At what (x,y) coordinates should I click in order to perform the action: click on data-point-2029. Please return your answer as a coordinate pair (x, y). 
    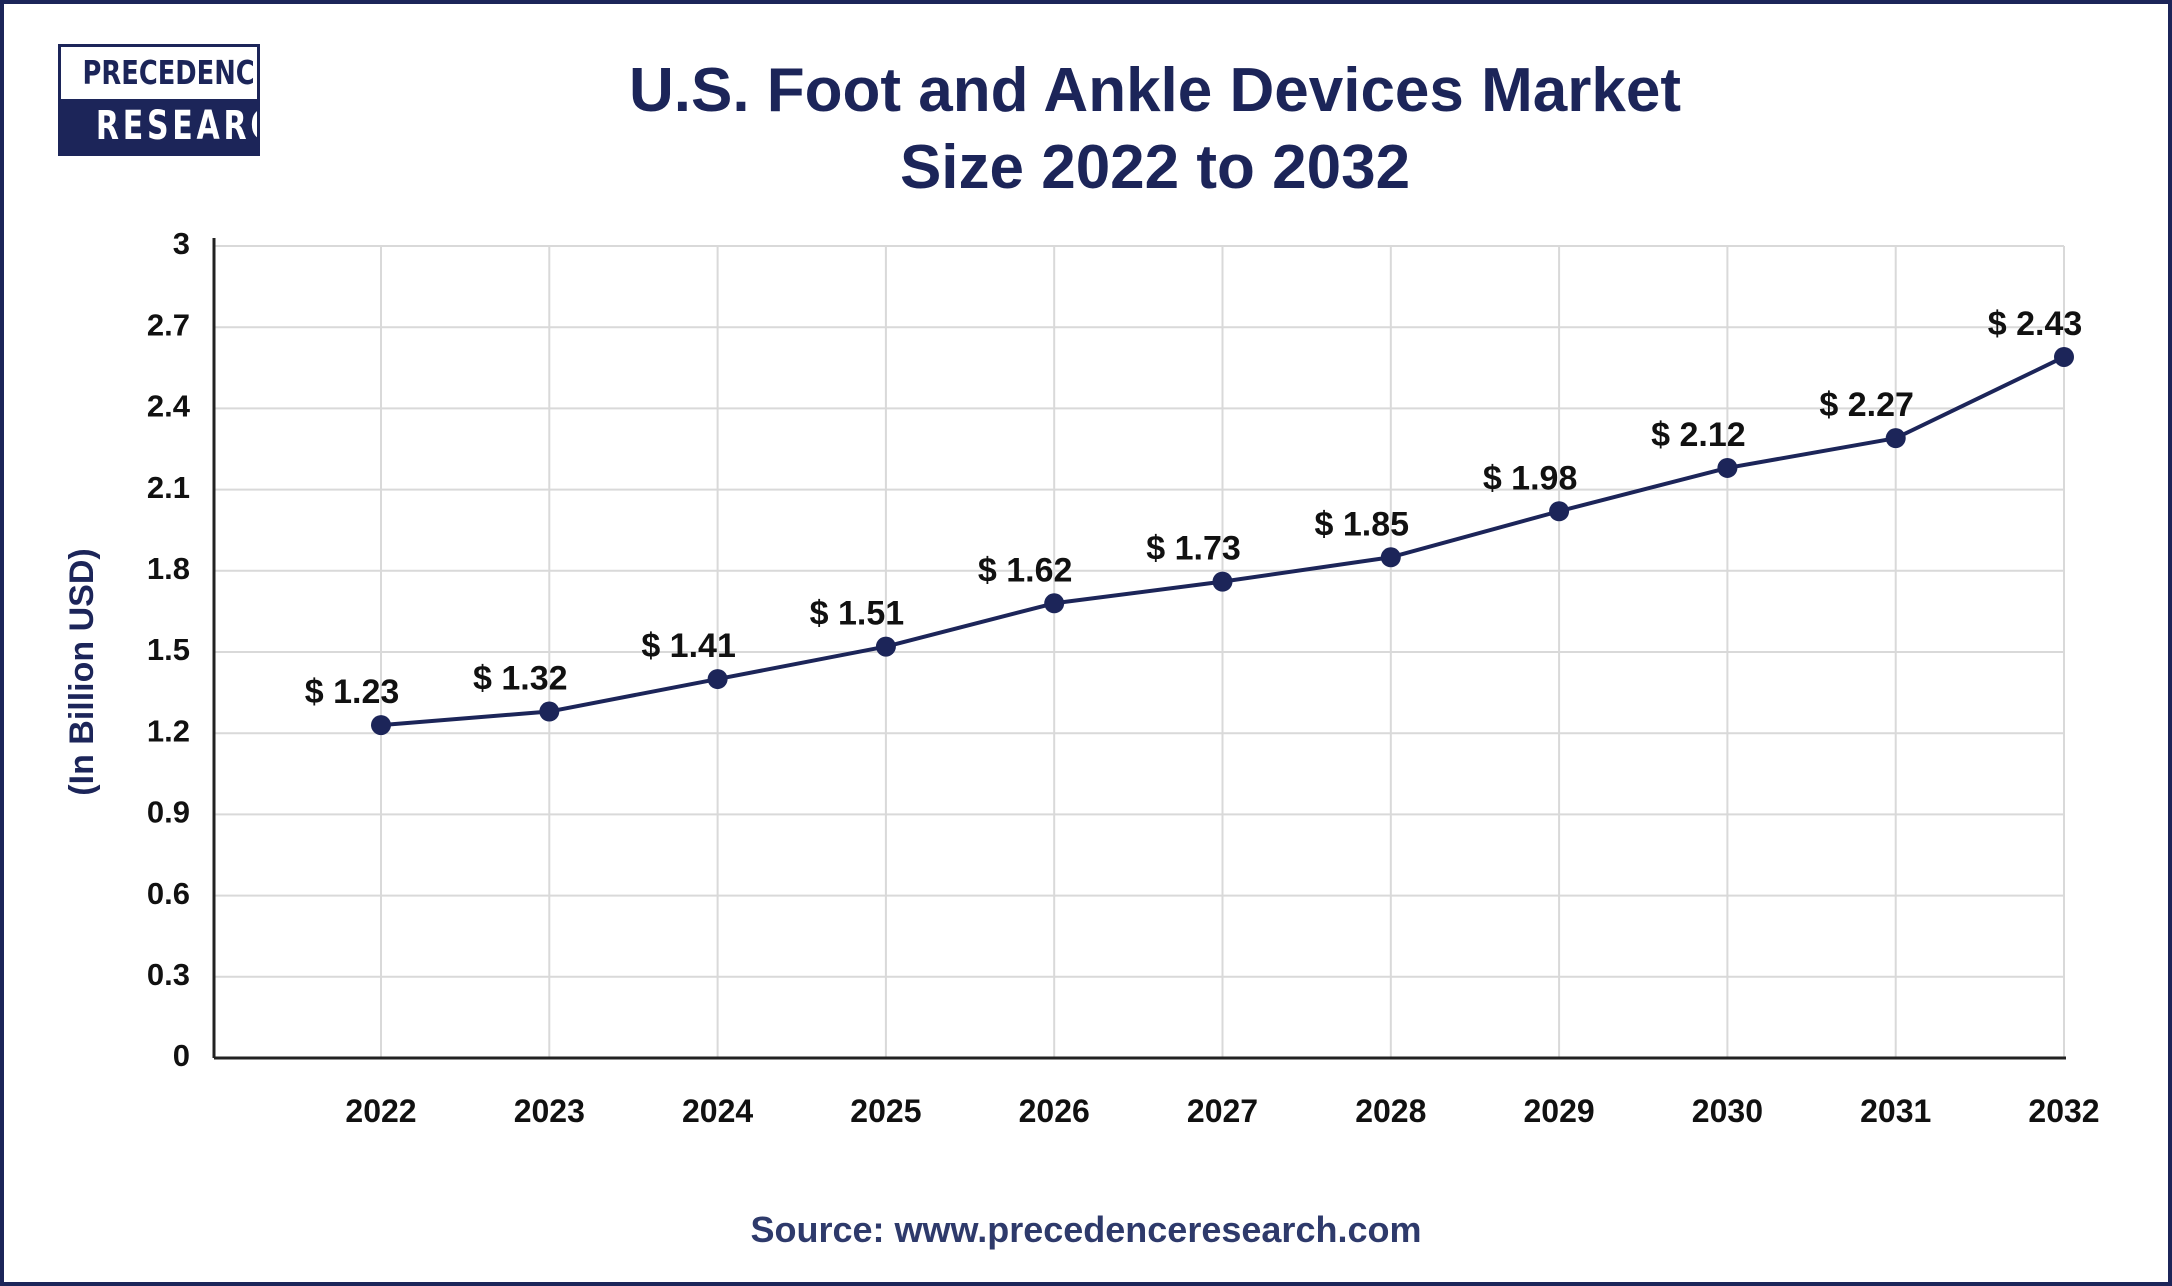
    Looking at the image, I should click on (1559, 511).